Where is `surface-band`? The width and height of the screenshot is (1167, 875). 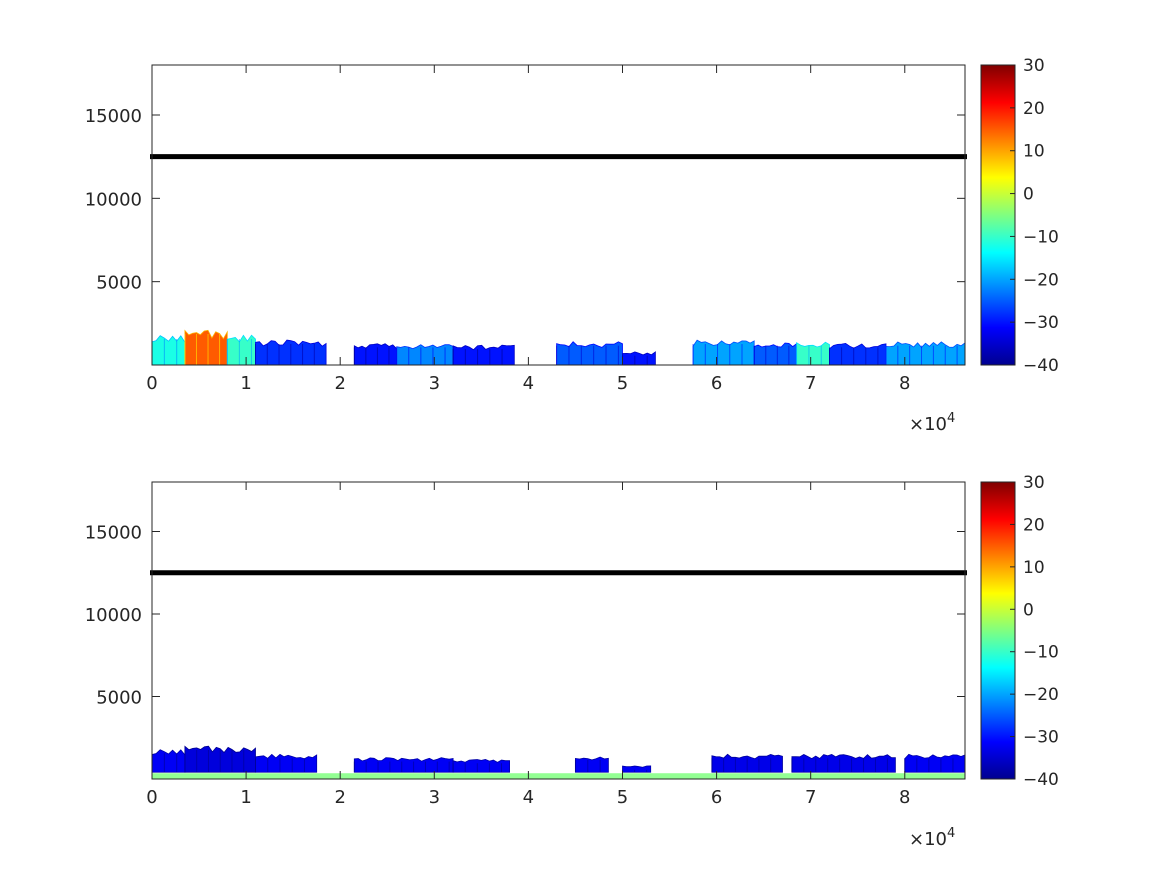 surface-band is located at coordinates (558, 776).